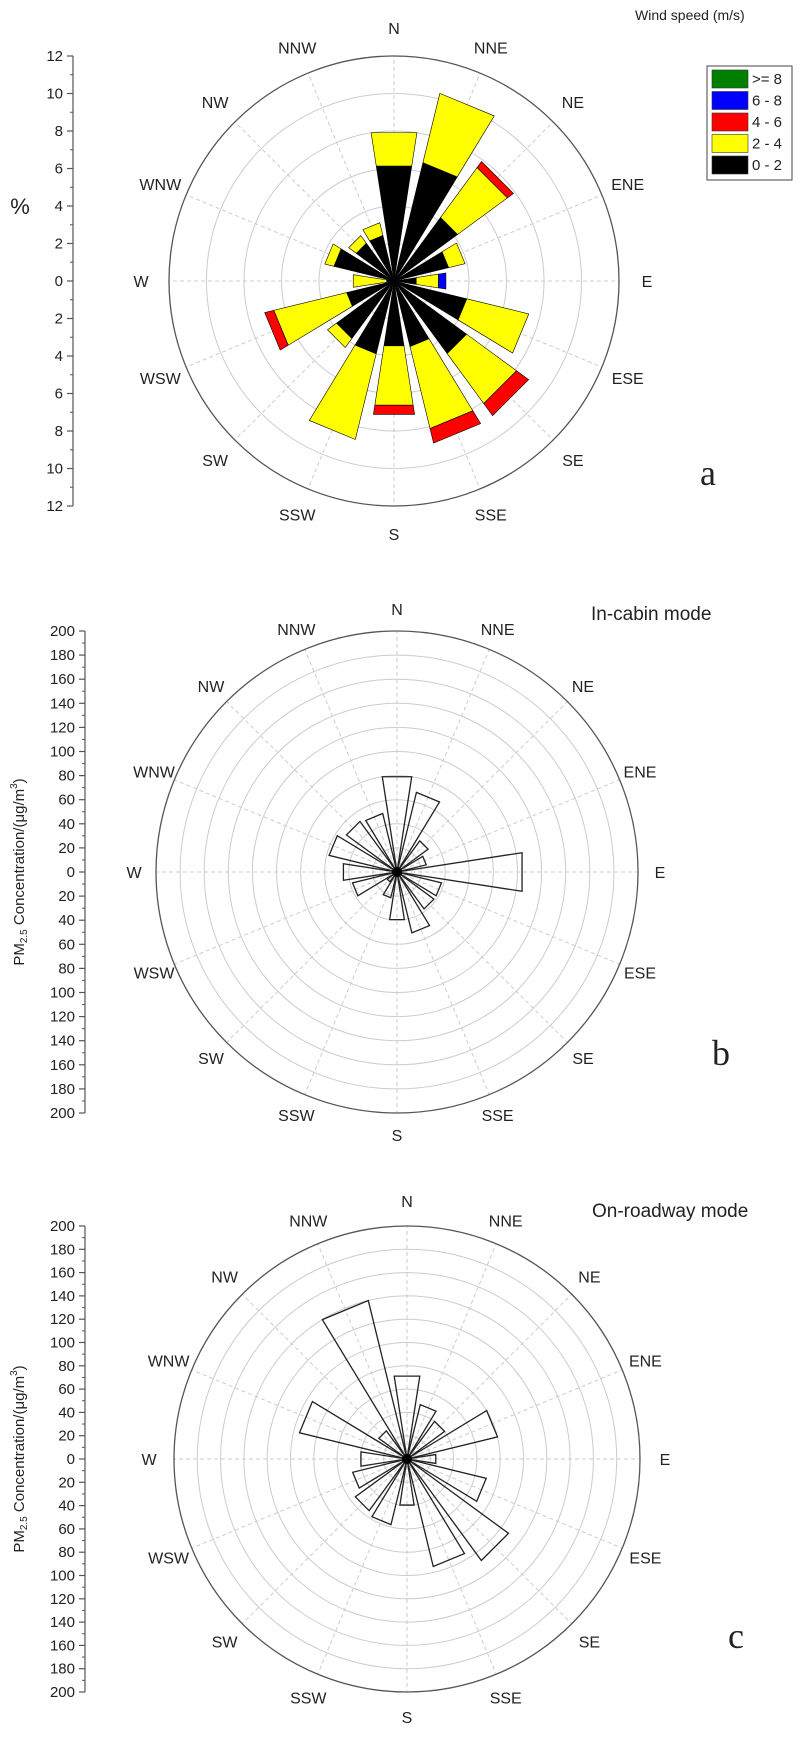 The image size is (809, 1739). What do you see at coordinates (767, 79) in the screenshot?
I see `legend-label: >= 8` at bounding box center [767, 79].